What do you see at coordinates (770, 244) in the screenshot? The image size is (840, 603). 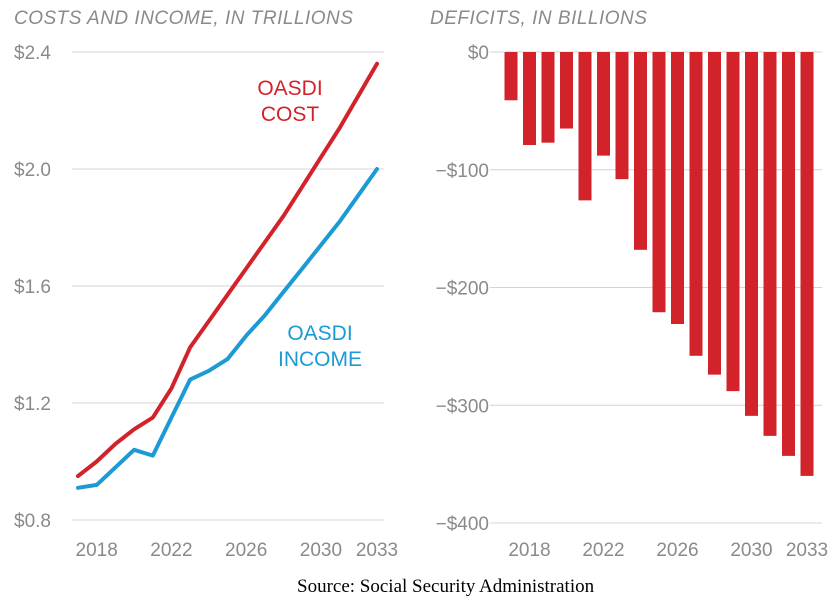 I see `deficit-bar-2031` at bounding box center [770, 244].